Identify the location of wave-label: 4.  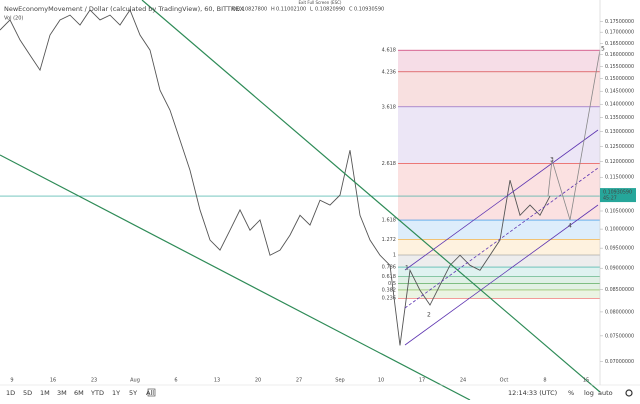
(570, 226).